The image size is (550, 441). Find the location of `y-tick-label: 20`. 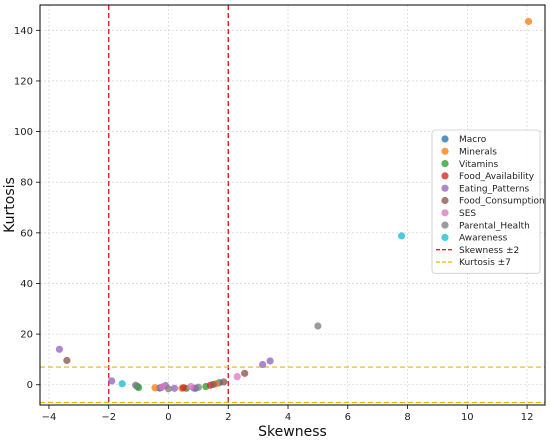

y-tick-label: 20 is located at coordinates (26, 335).